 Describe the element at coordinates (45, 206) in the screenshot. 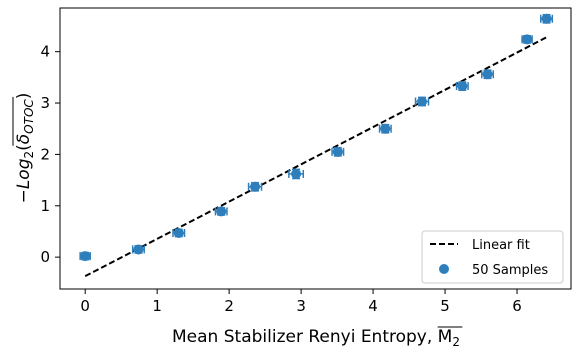

I see `y-tick-label: 1` at that location.